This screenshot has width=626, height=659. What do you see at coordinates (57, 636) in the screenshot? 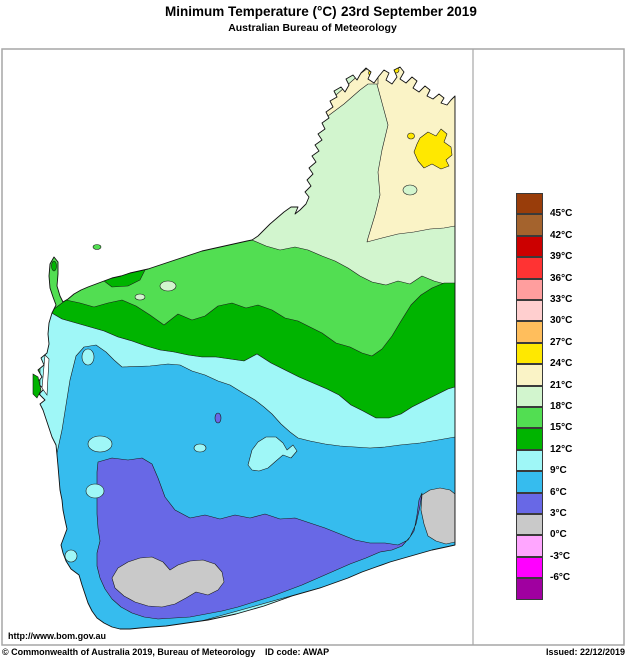
I see `bom-url: http://www.bom.gov.au` at bounding box center [57, 636].